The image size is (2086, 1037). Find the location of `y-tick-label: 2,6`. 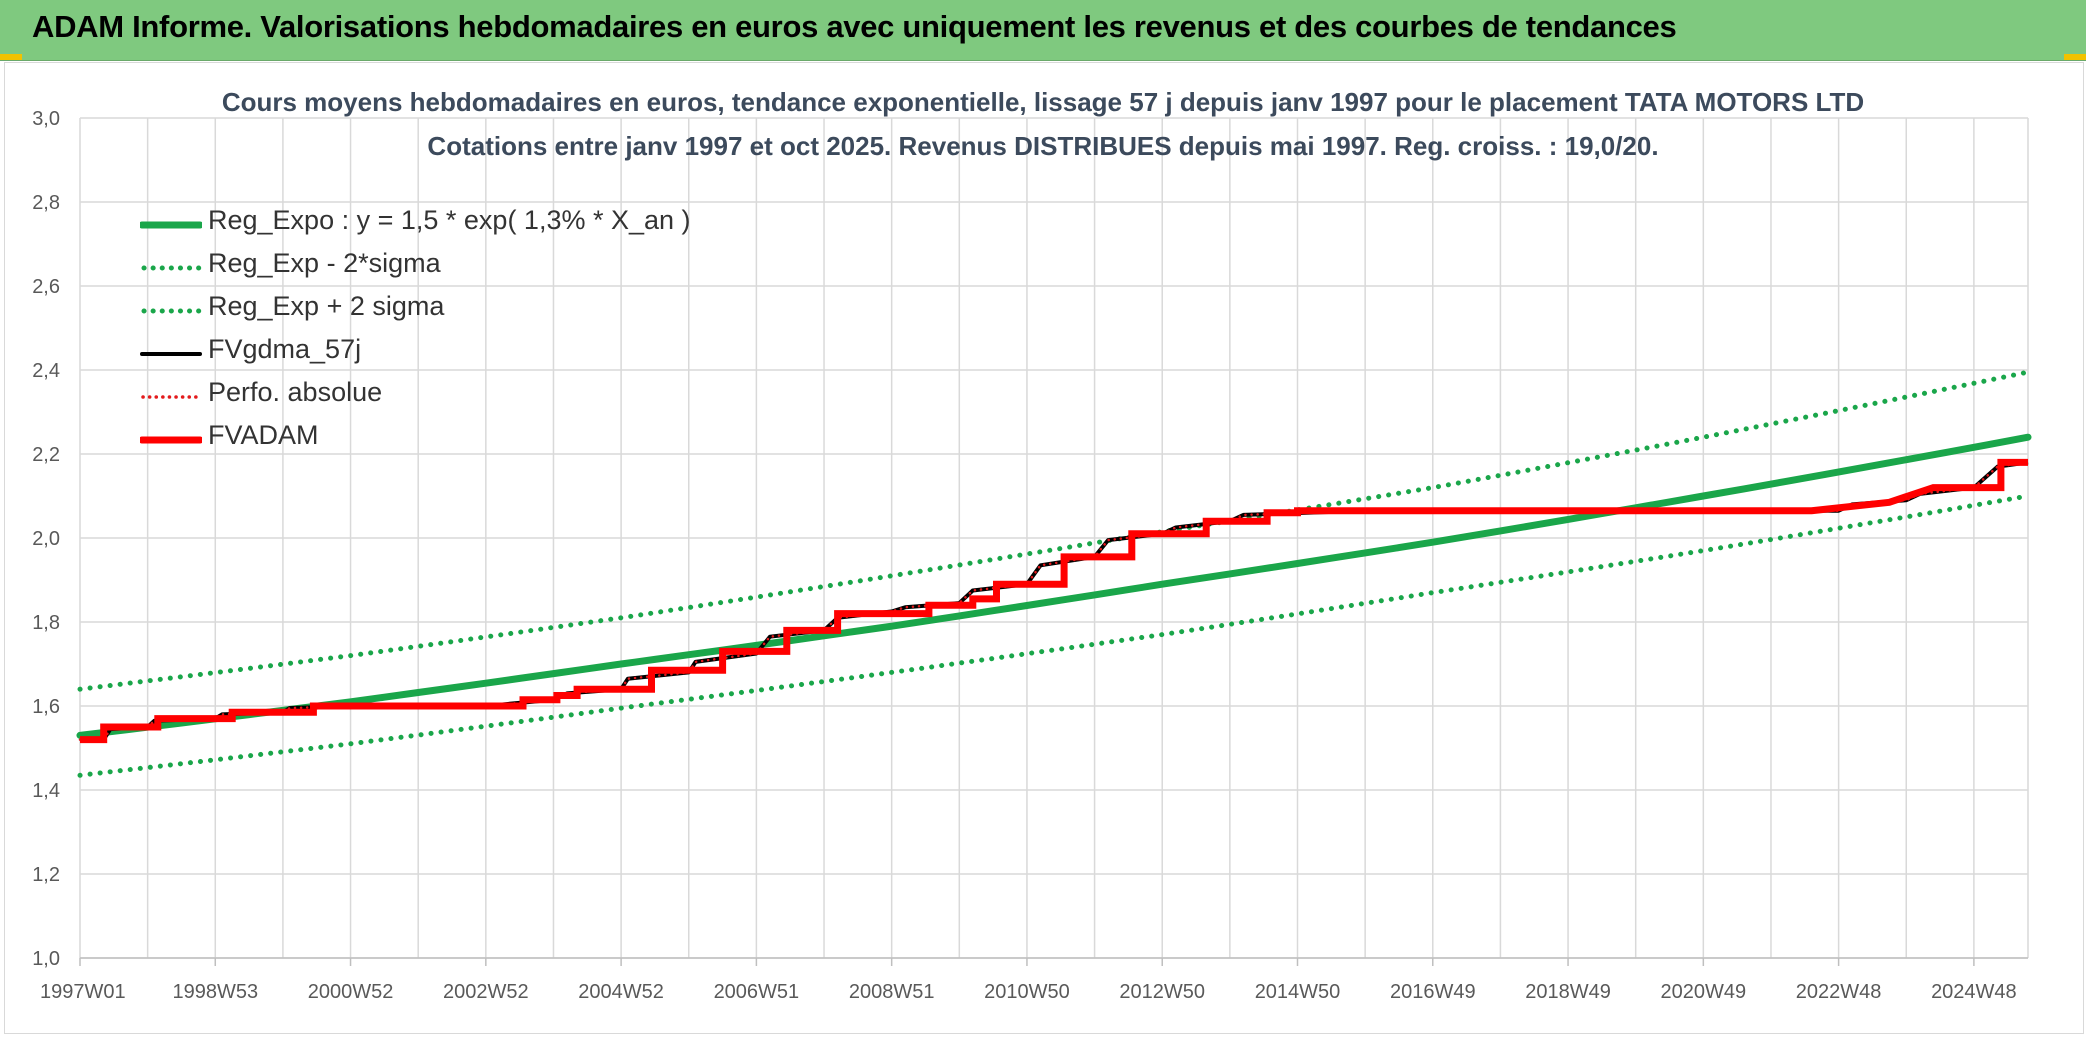

y-tick-label: 2,6 is located at coordinates (46, 287).